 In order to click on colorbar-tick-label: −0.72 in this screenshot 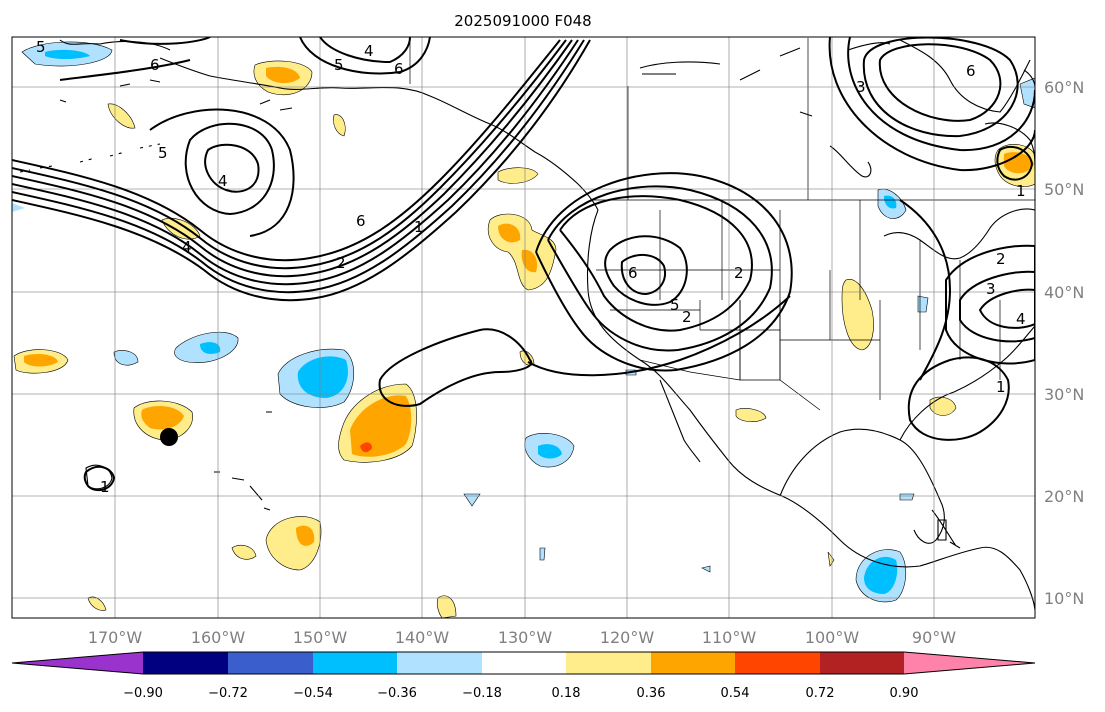, I will do `click(228, 693)`.